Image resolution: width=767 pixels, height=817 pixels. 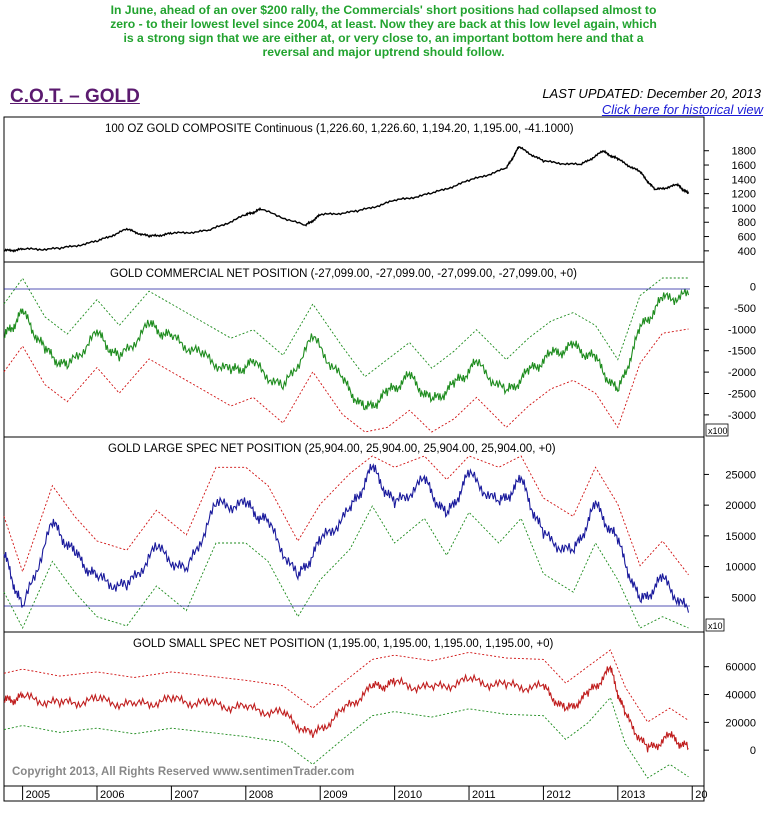 I want to click on y-tick-label: 15000, so click(x=740, y=537).